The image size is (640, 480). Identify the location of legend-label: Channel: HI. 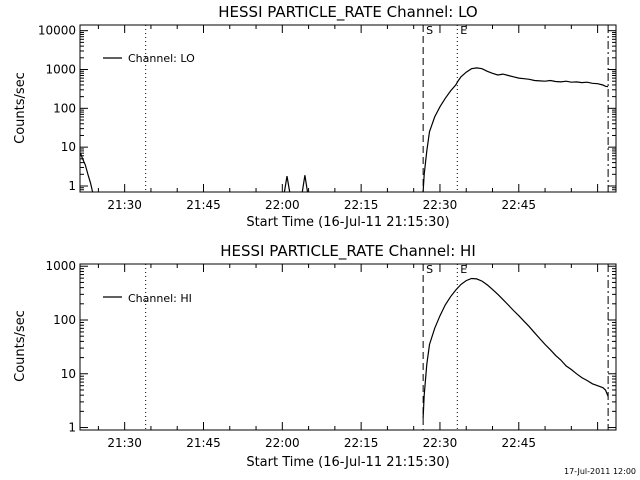
(160, 298).